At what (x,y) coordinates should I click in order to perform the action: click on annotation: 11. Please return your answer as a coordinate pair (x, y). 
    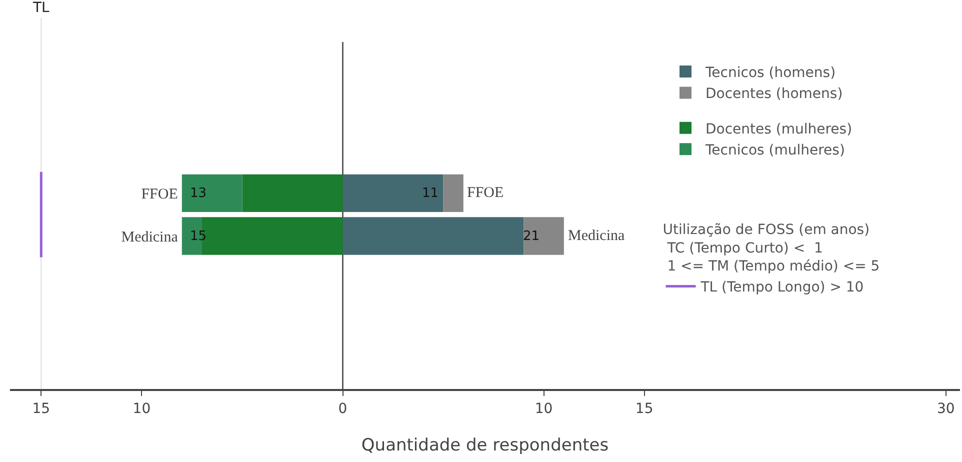
    Looking at the image, I should click on (430, 193).